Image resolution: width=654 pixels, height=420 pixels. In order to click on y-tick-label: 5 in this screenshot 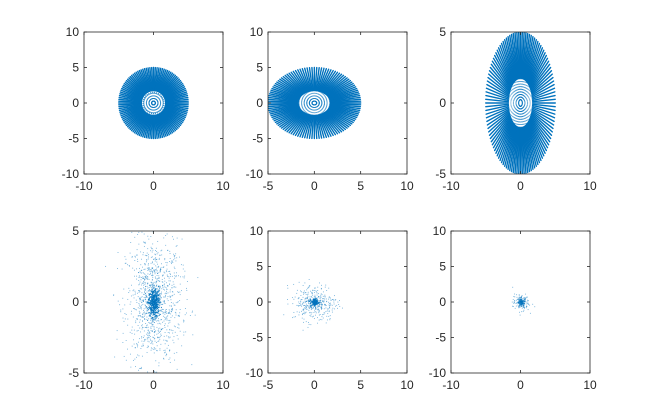, I will do `click(75, 231)`.